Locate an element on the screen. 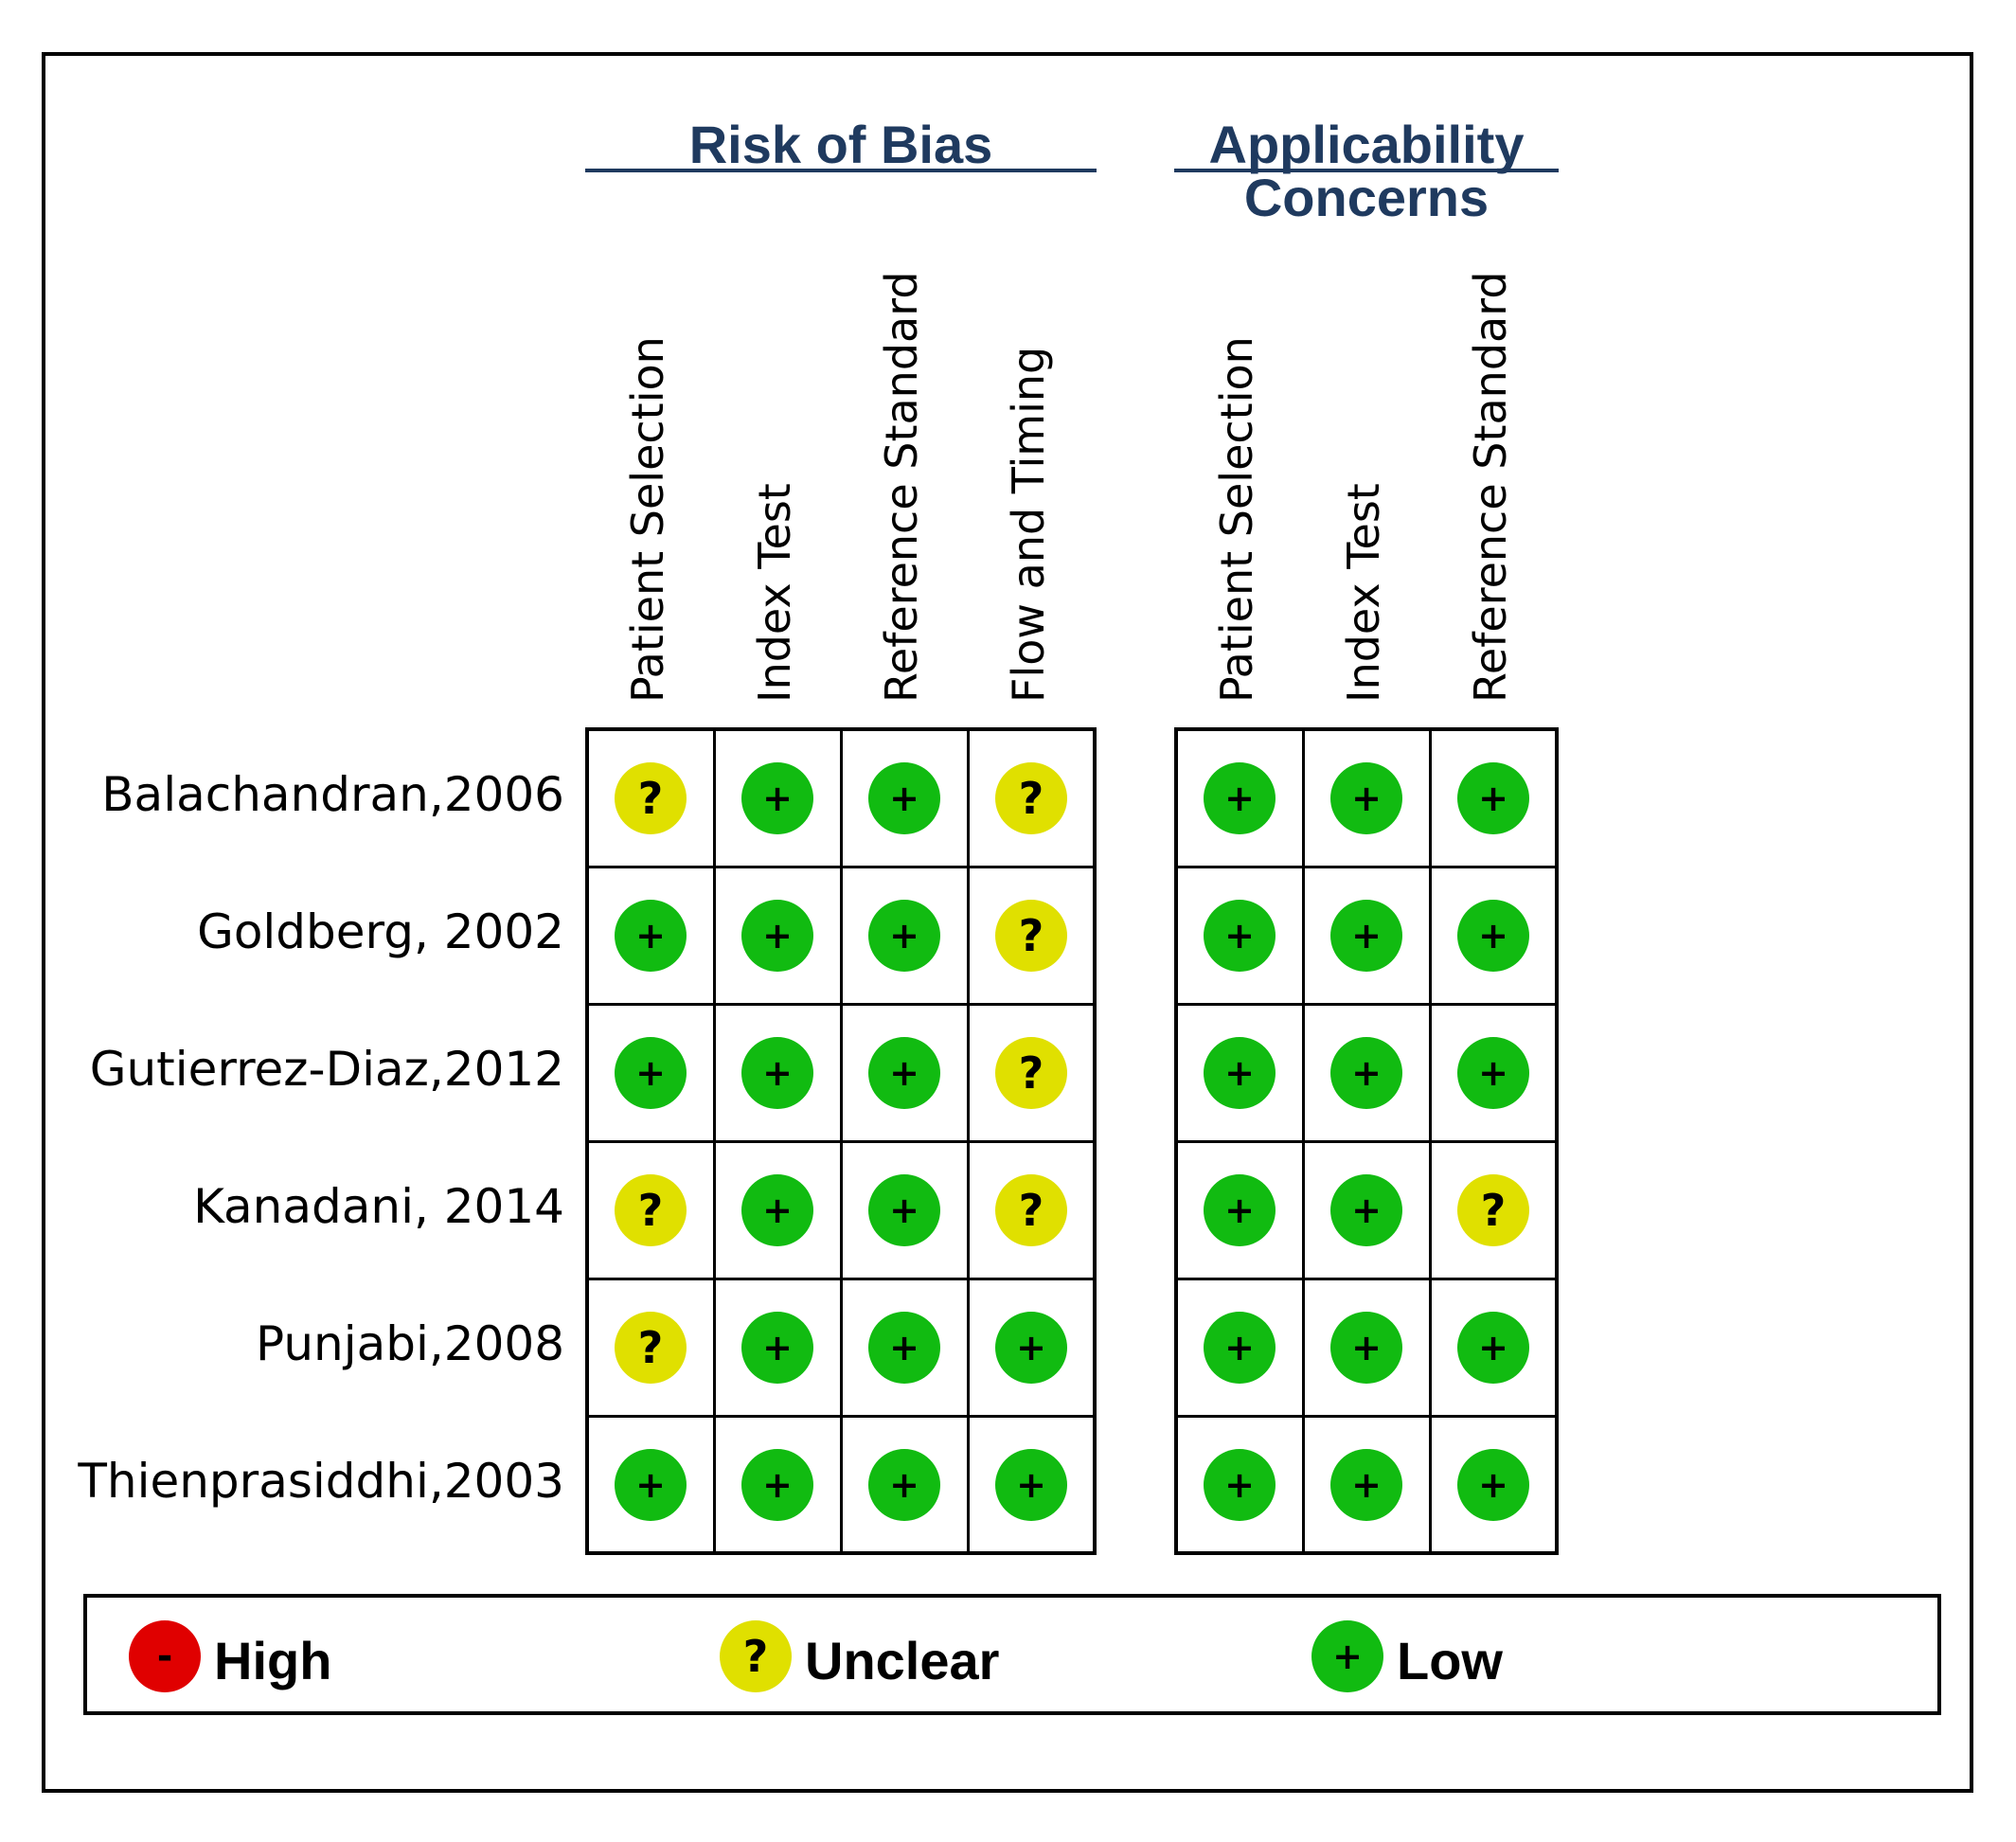 This screenshot has height=1842, width=2016. group-title: Risk of Bias is located at coordinates (840, 144).